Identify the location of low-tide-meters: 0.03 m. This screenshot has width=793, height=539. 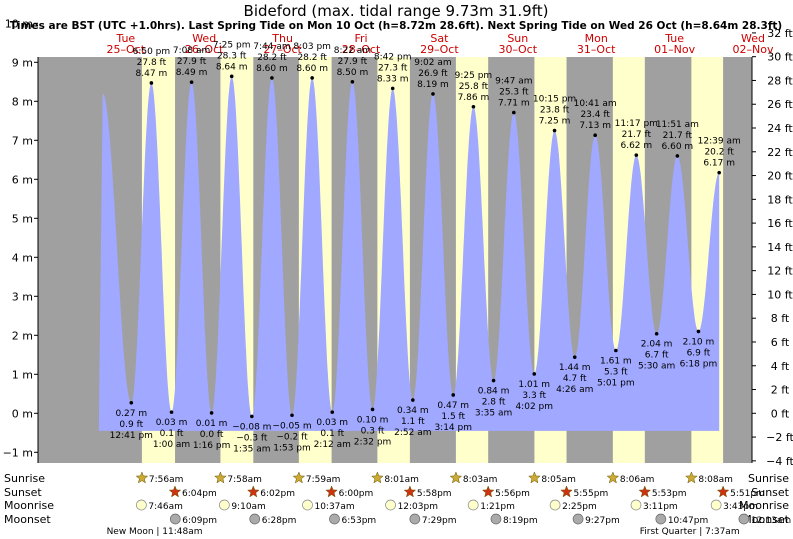
(172, 423).